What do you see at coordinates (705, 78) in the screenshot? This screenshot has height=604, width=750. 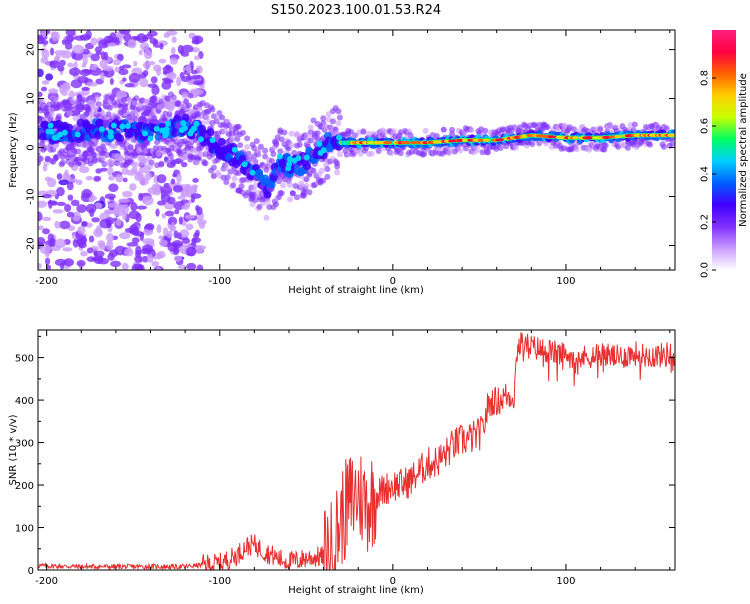 I see `colorbar-tick-label: 0.8` at bounding box center [705, 78].